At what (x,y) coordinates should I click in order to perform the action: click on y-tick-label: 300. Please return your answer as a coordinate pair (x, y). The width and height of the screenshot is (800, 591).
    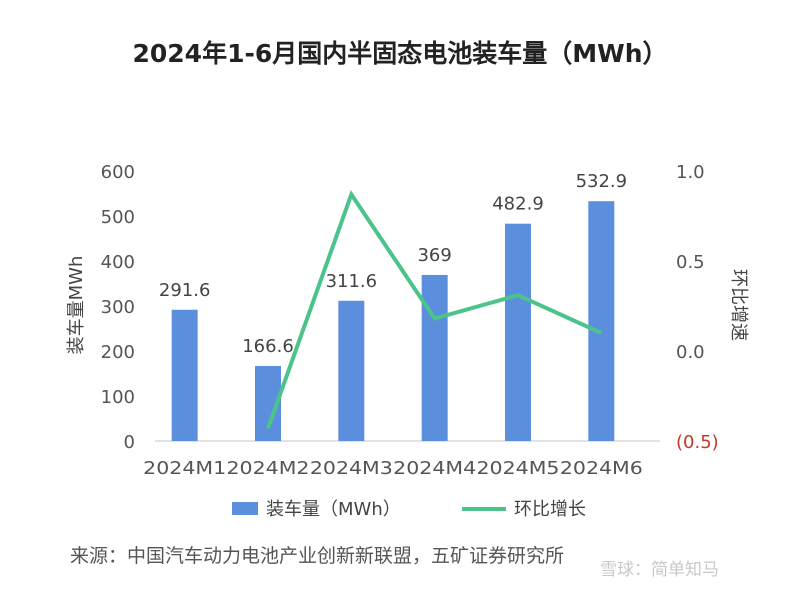
    Looking at the image, I should click on (118, 307).